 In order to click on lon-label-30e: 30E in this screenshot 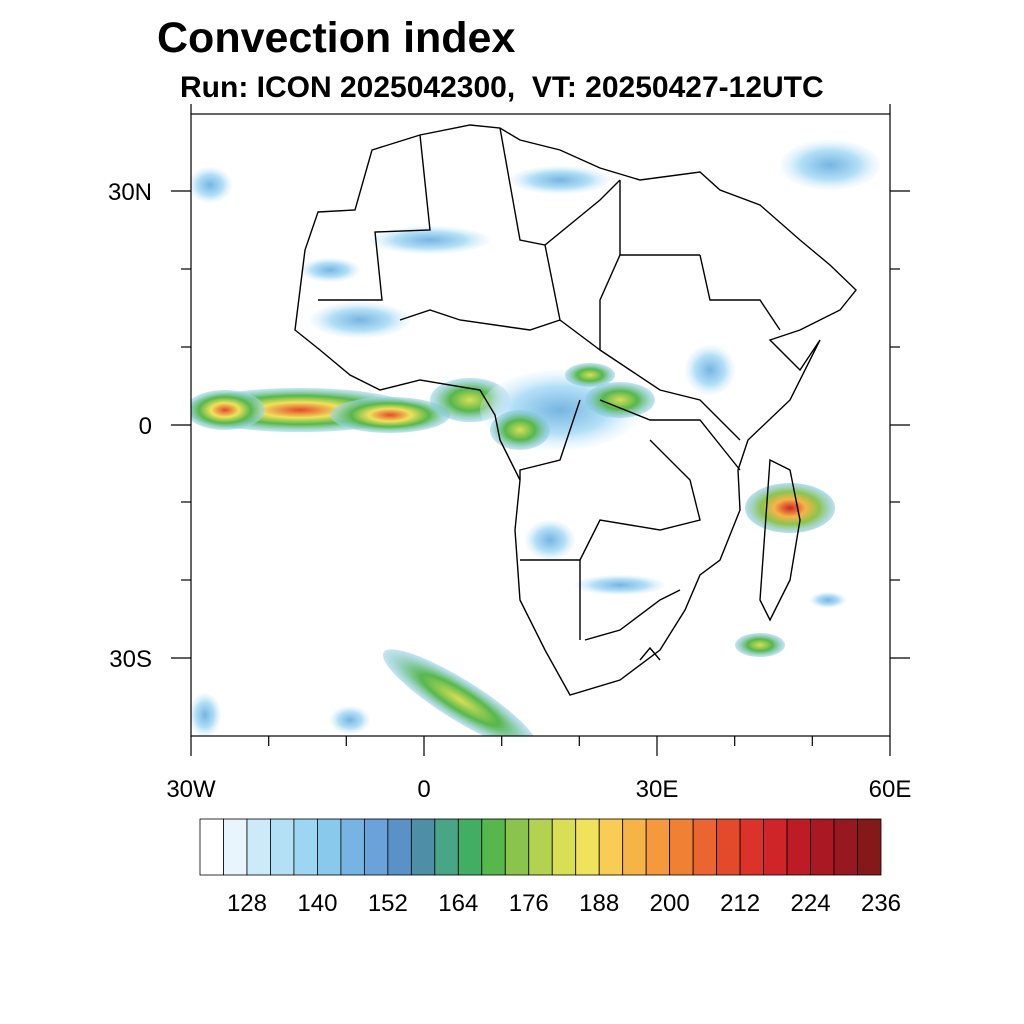, I will do `click(657, 789)`.